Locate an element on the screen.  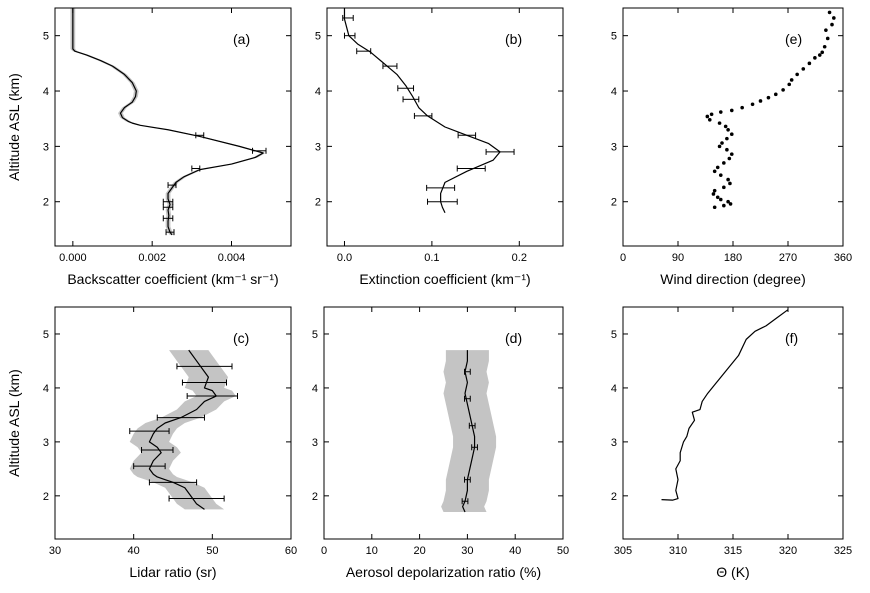
x-tick-label: 10 is located at coordinates (372, 551).